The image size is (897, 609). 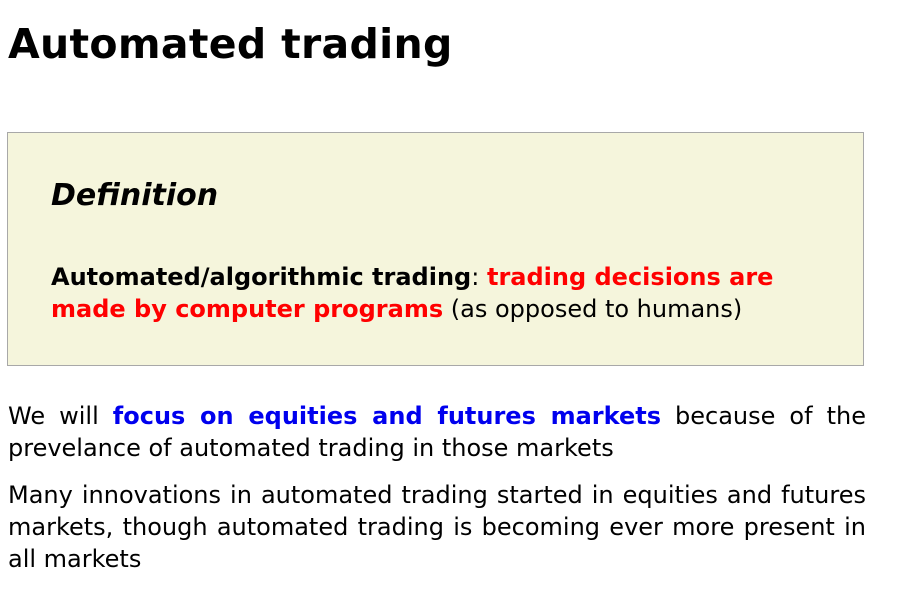 What do you see at coordinates (230, 44) in the screenshot?
I see `page-title: Automated trading` at bounding box center [230, 44].